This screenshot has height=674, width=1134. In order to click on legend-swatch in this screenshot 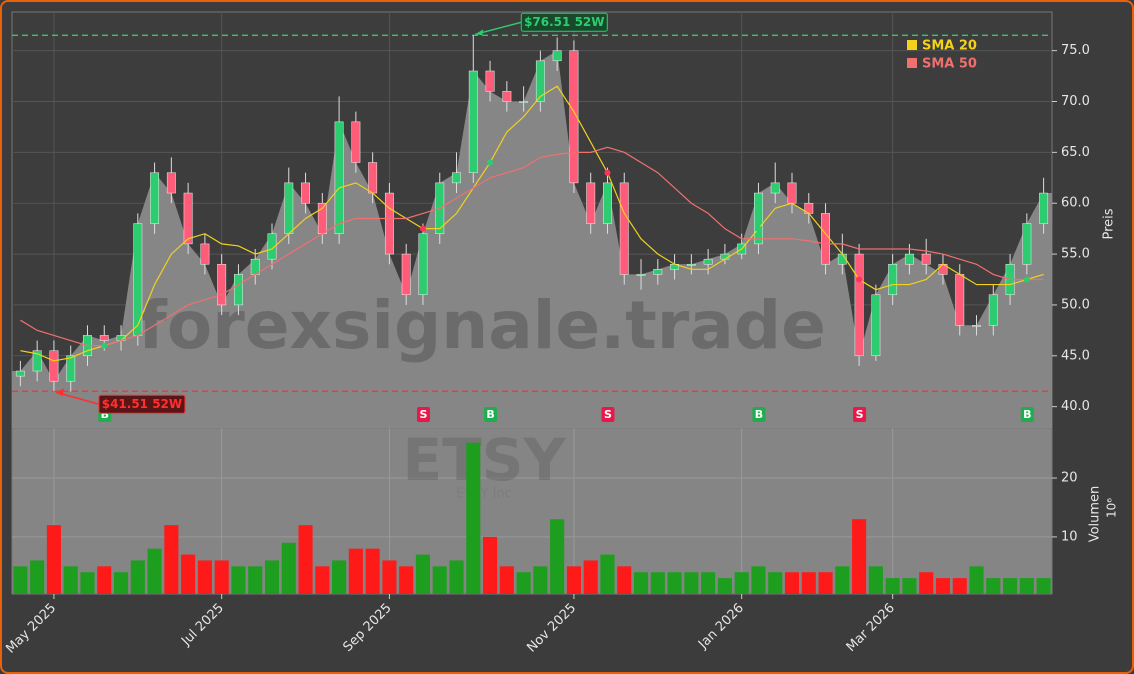, I will do `click(912, 45)`.